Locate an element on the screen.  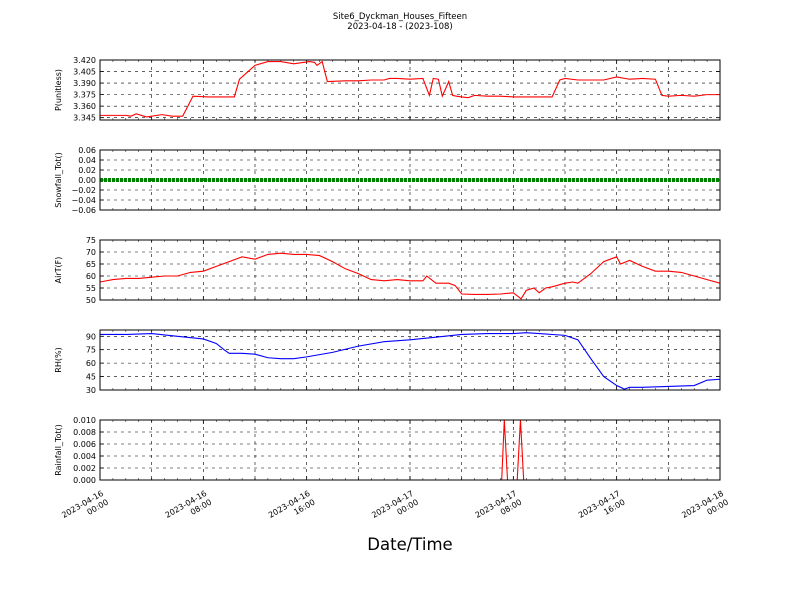
rainfall-series-line is located at coordinates (410, 450).